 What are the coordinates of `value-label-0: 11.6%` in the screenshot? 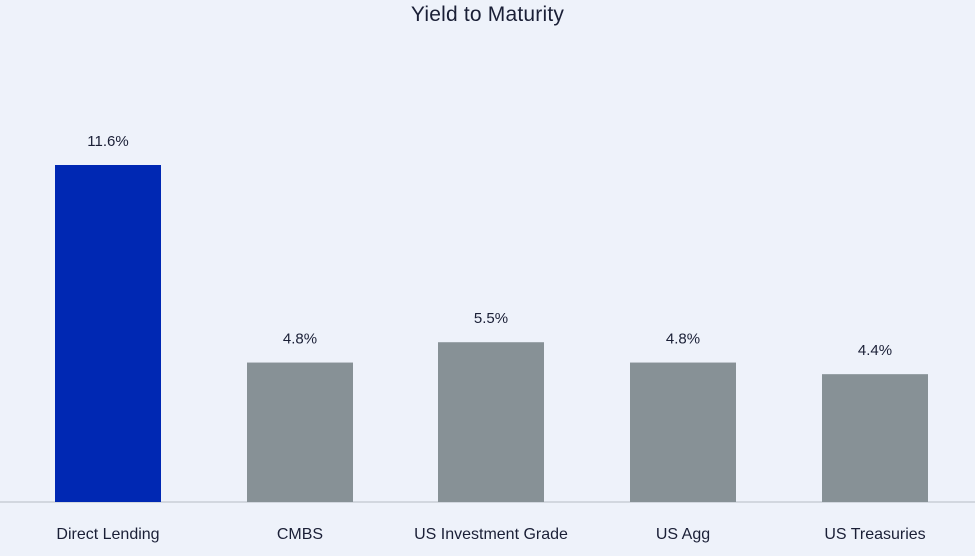 It's located at (107, 141).